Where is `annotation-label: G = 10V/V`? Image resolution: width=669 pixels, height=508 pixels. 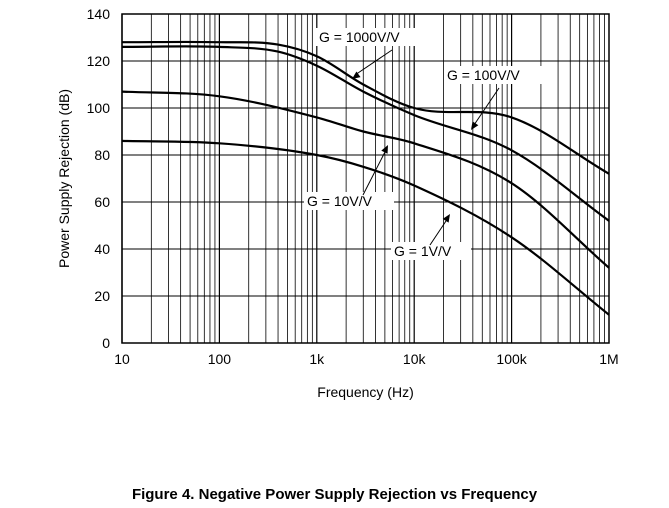 annotation-label: G = 10V/V is located at coordinates (340, 201).